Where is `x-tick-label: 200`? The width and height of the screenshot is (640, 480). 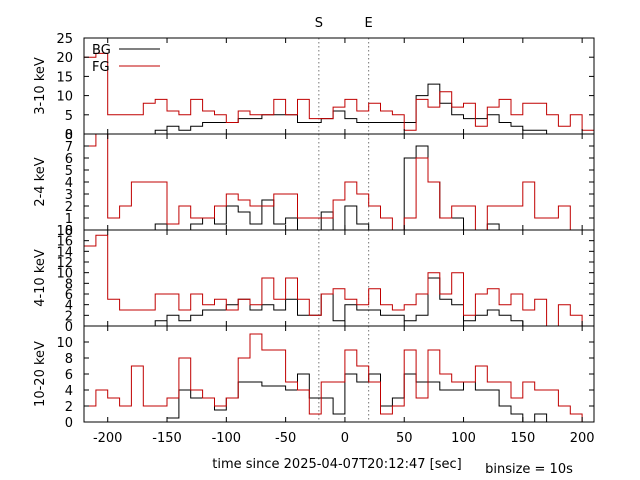 x-tick-label: 200 is located at coordinates (582, 438).